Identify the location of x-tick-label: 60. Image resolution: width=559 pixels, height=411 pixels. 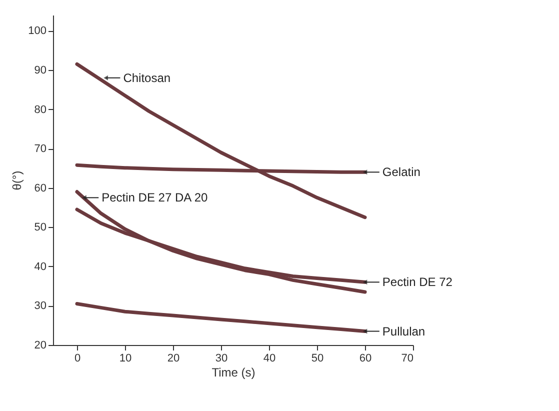
(365, 358).